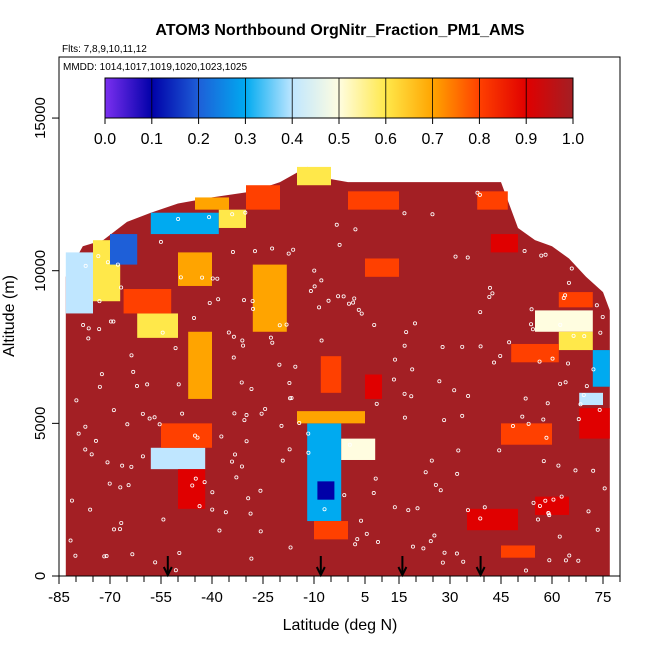 The image size is (650, 650). I want to click on y-axis-label: Altitude (m), so click(9, 316).